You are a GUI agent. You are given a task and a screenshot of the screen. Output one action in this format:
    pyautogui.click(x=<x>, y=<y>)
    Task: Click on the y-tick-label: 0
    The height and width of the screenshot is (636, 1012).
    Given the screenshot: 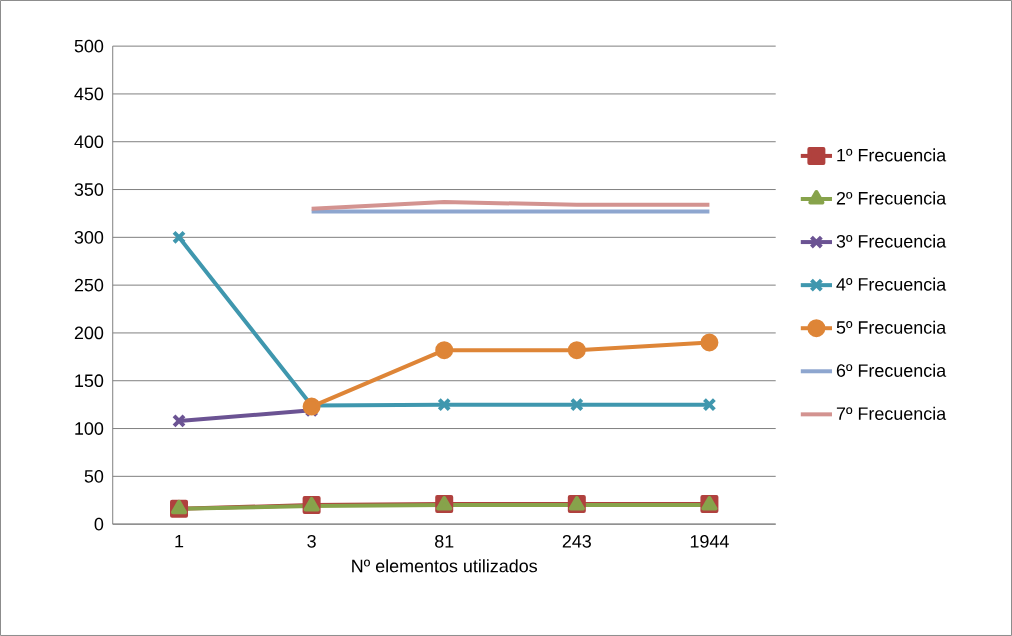 What is the action you would take?
    pyautogui.click(x=99, y=524)
    